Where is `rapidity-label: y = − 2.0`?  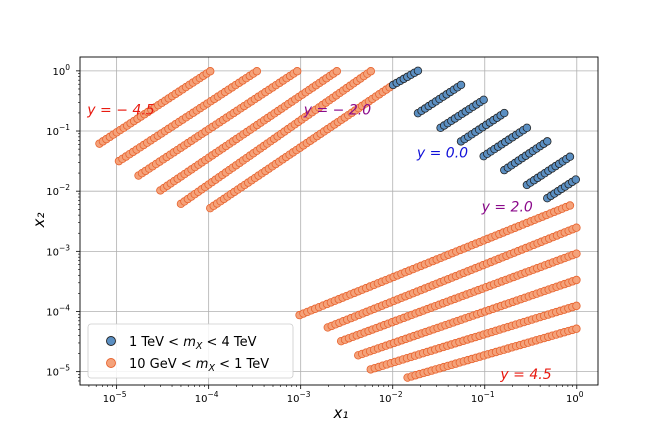 rapidity-label: y = − 2.0 is located at coordinates (337, 110).